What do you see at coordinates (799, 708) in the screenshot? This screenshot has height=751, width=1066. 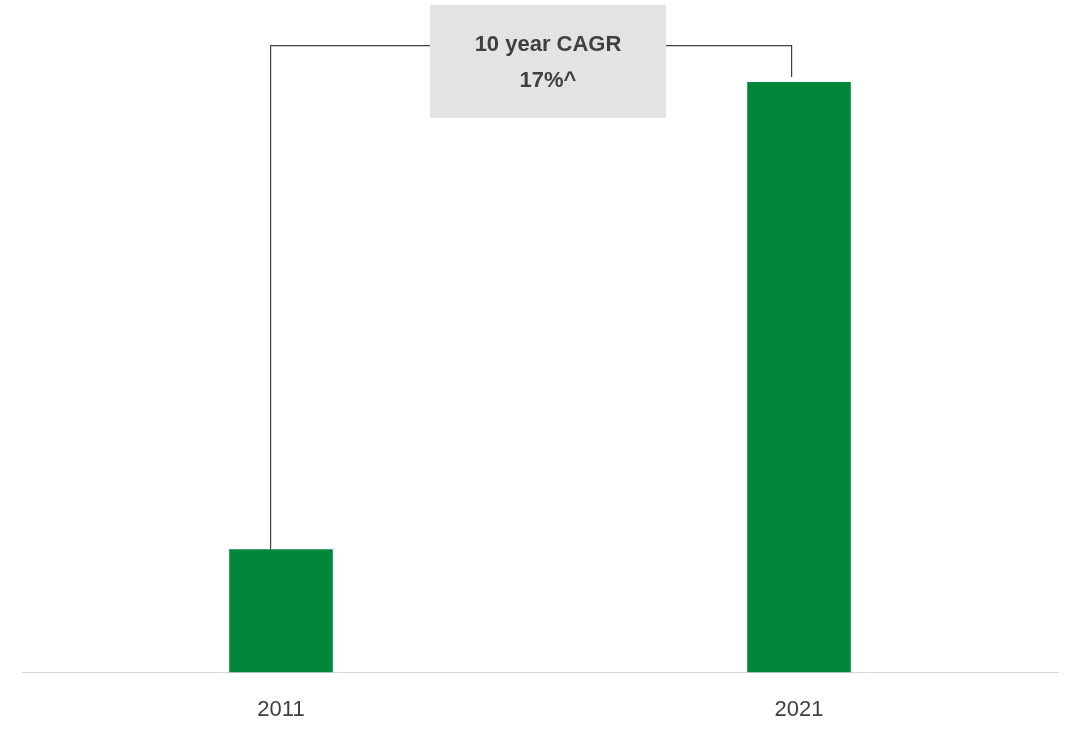 I see `x-tick-label: 2021` at bounding box center [799, 708].